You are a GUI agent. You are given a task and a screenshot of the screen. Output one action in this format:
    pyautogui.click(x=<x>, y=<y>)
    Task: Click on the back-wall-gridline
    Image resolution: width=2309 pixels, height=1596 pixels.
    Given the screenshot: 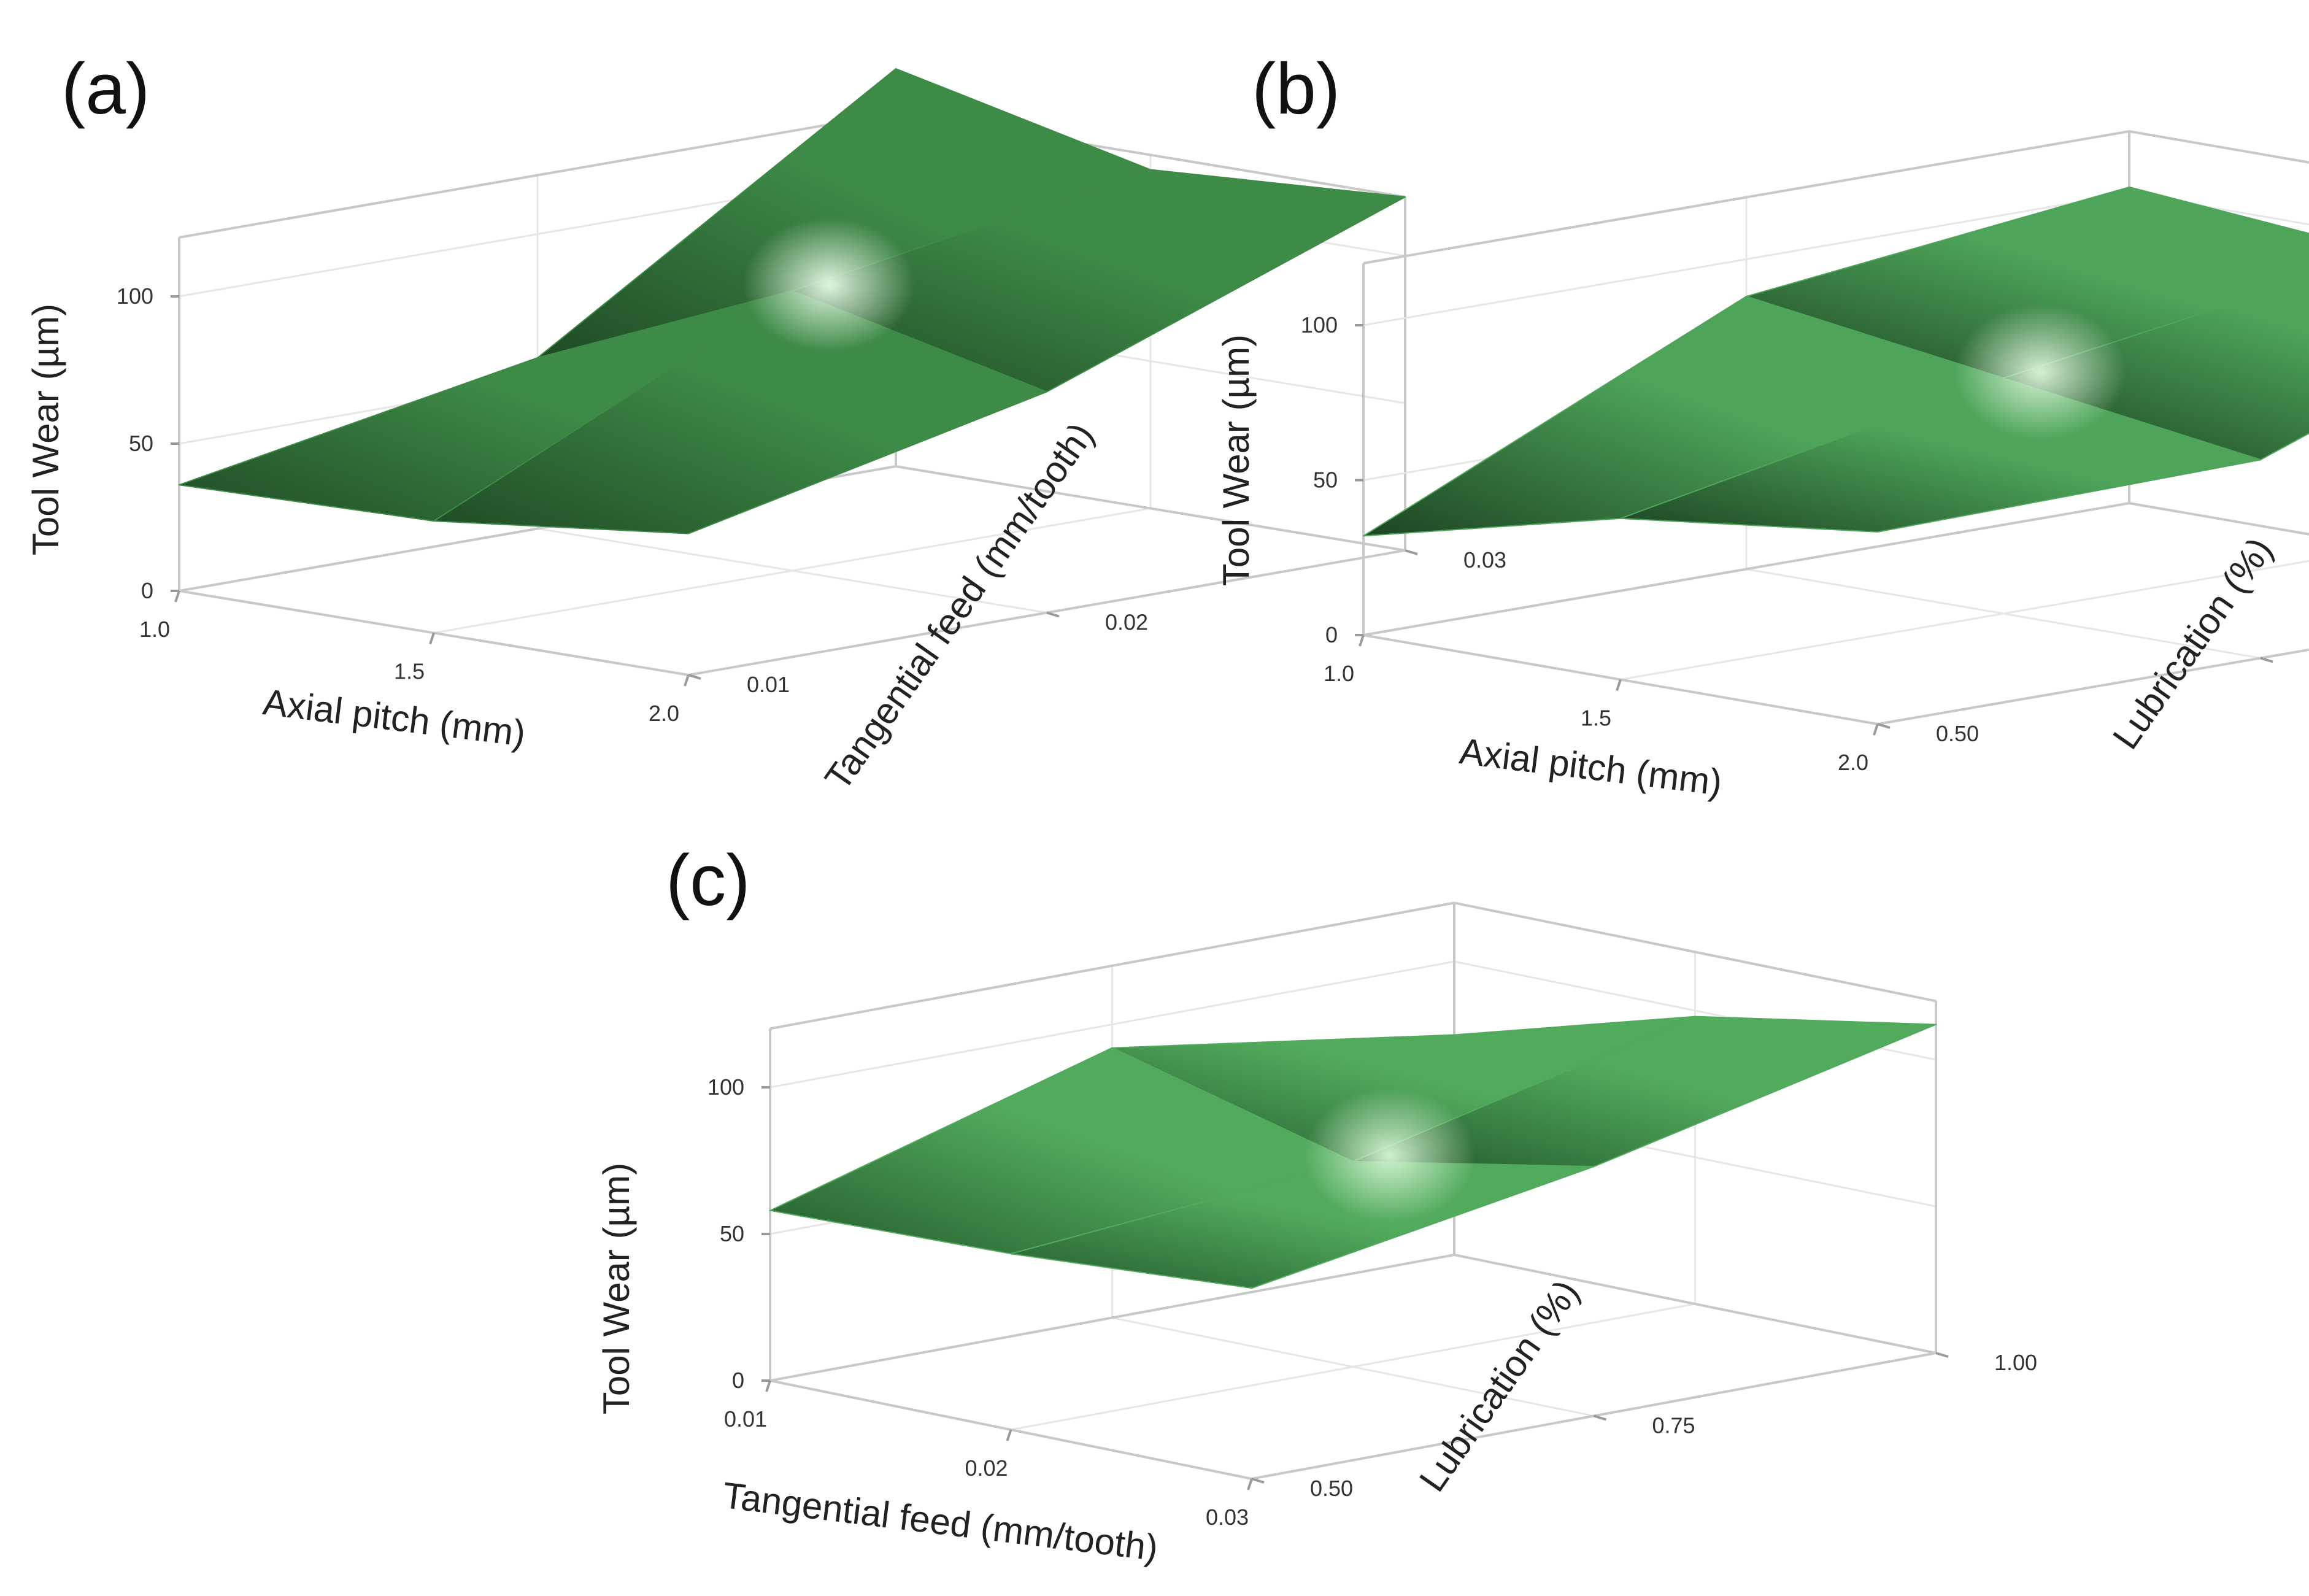 What is the action you would take?
    pyautogui.click(x=2219, y=209)
    